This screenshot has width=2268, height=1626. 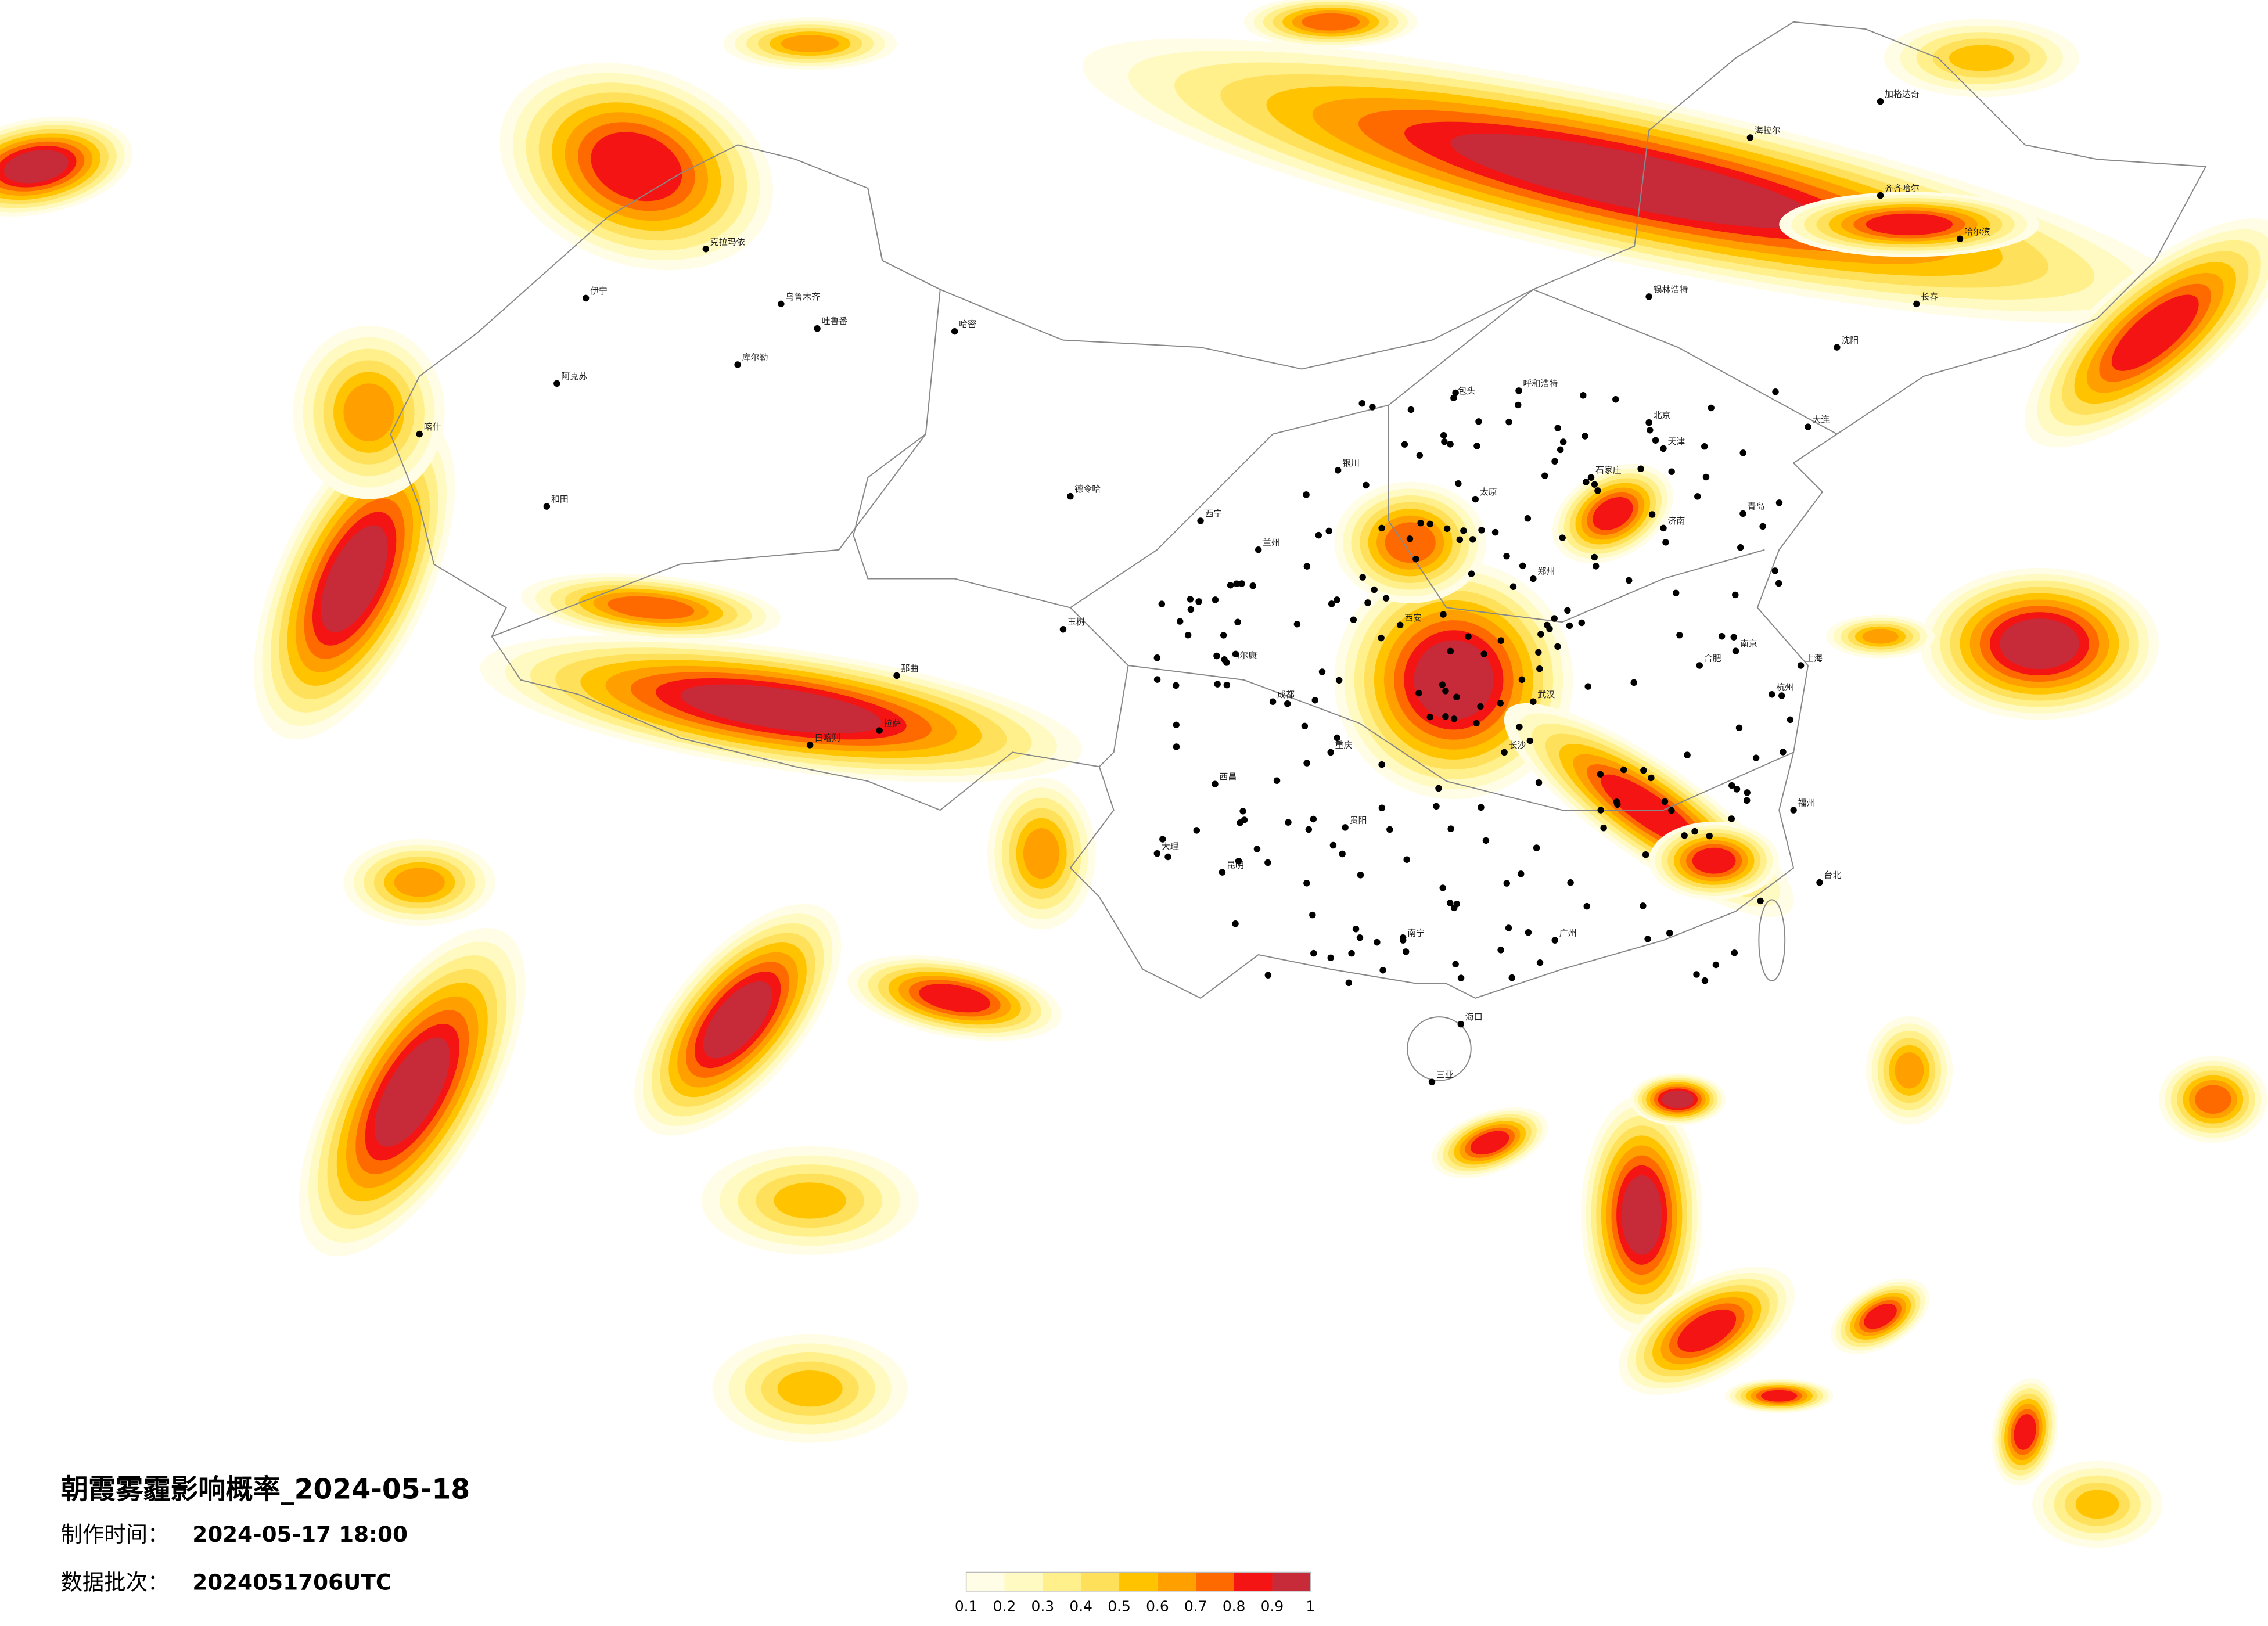 I want to click on legend-tick-label: 0.5, so click(x=1119, y=1606).